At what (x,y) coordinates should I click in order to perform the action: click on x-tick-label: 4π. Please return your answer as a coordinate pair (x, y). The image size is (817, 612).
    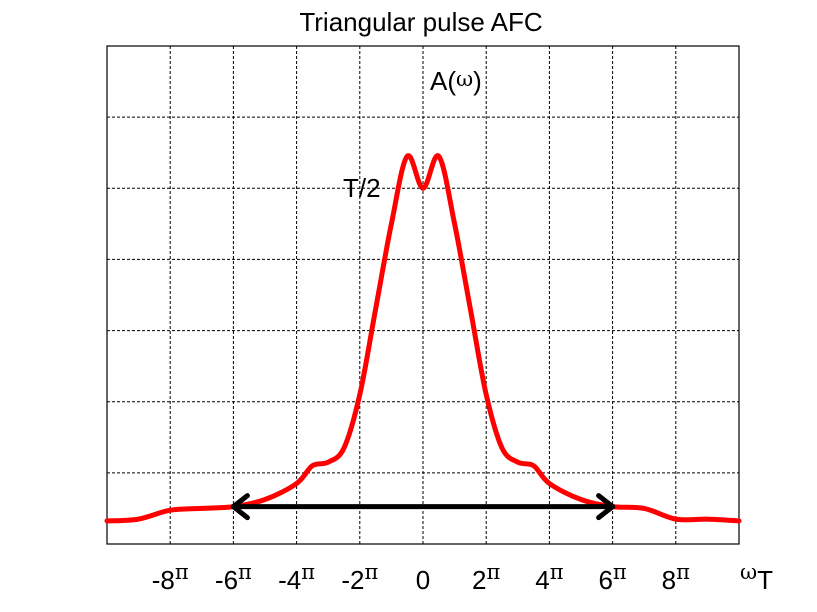
    Looking at the image, I should click on (549, 577).